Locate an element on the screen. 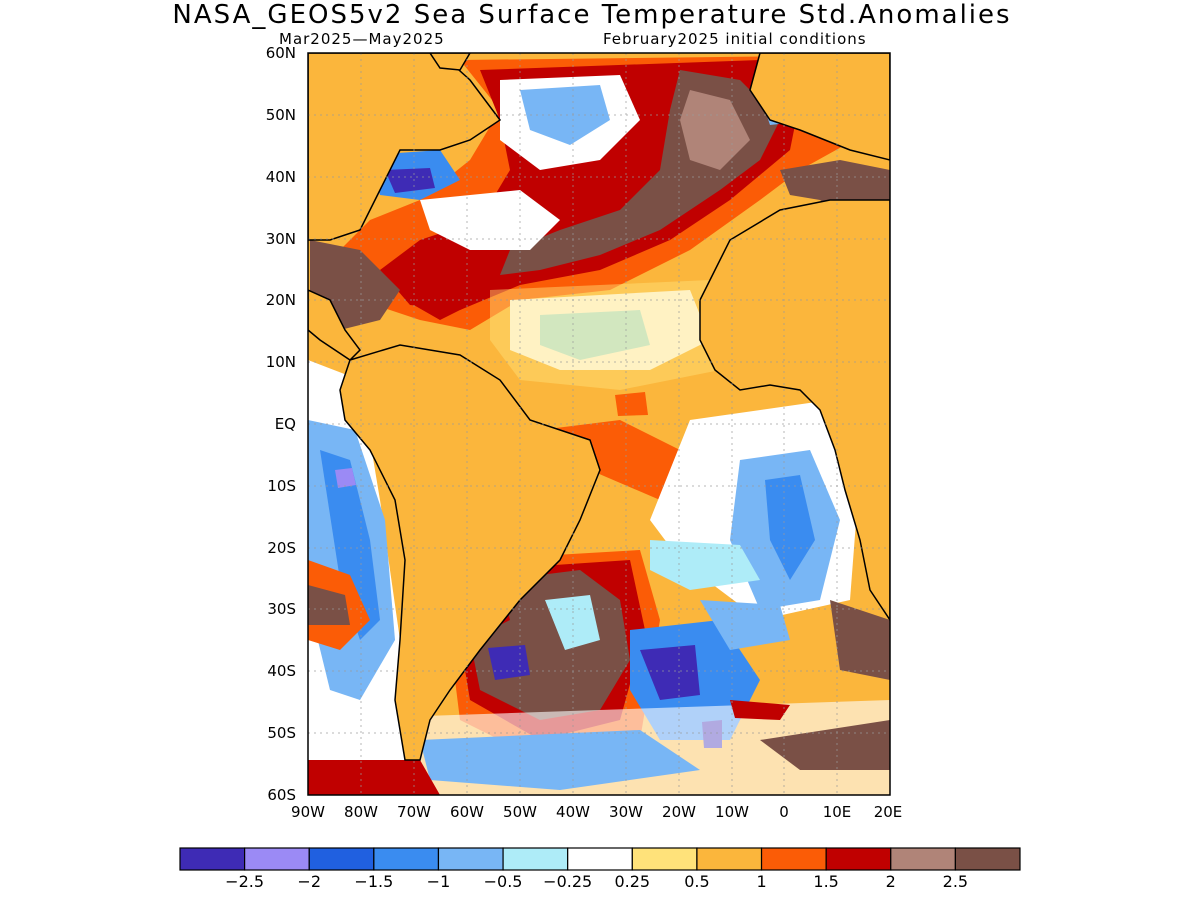 Image resolution: width=1200 pixels, height=900 pixels. lat-label: 60S is located at coordinates (281, 795).